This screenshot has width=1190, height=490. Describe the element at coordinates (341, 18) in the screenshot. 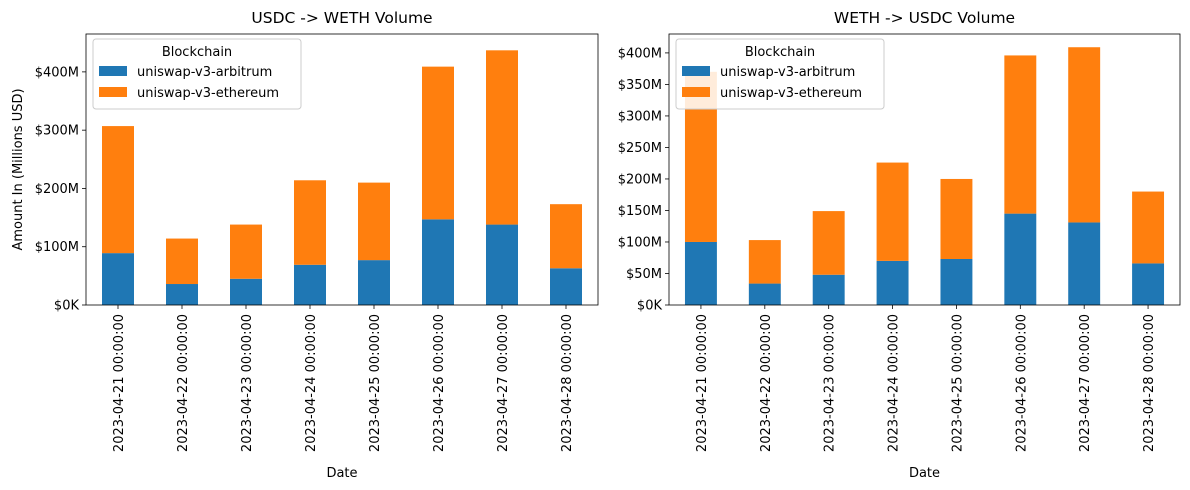

I see `chart-title: USDC -> WETH Volume` at that location.